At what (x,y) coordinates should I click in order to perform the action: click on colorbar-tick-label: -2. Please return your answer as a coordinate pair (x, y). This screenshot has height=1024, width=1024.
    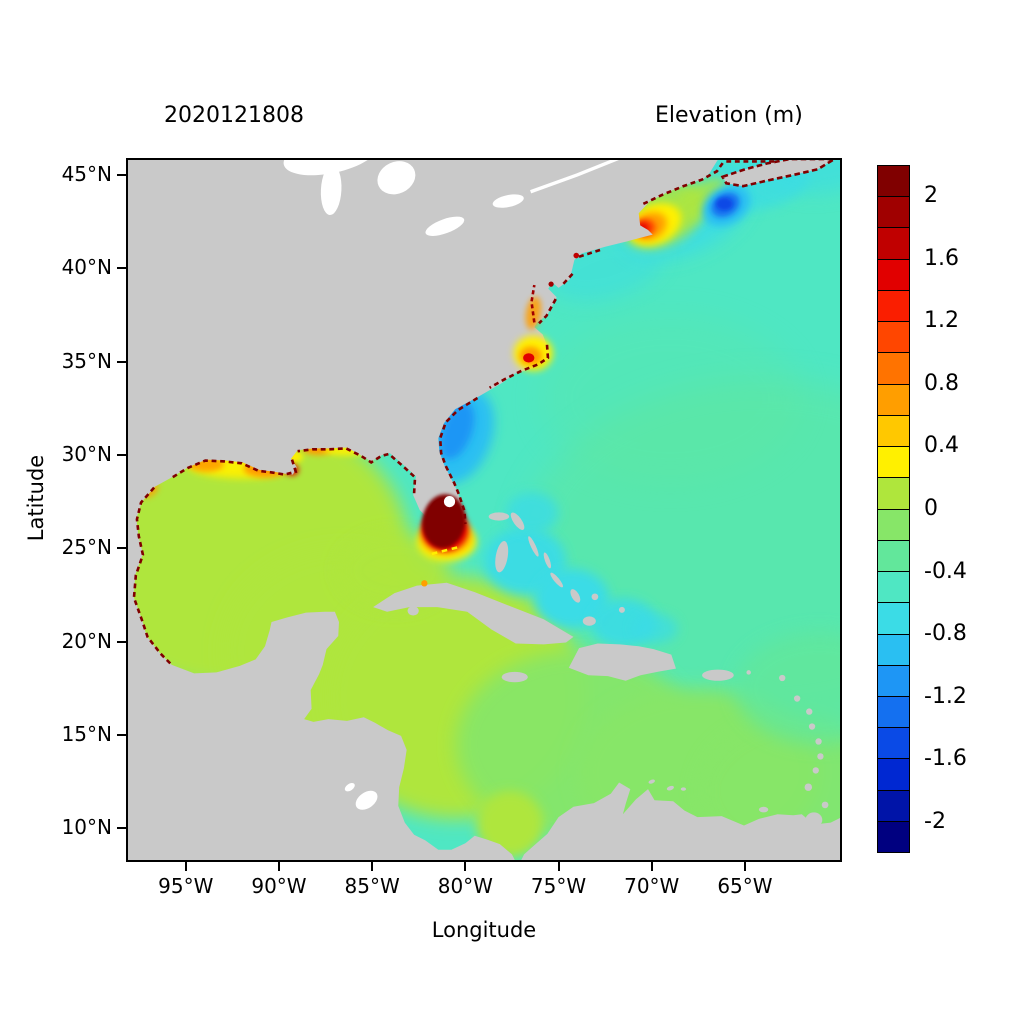
    Looking at the image, I should click on (935, 821).